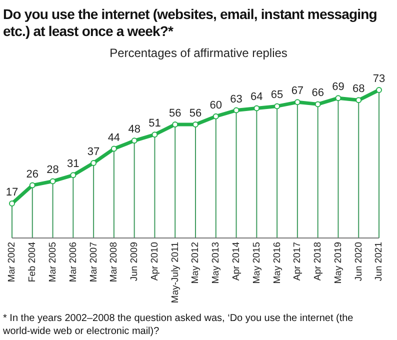  I want to click on data-label: 67, so click(297, 91).